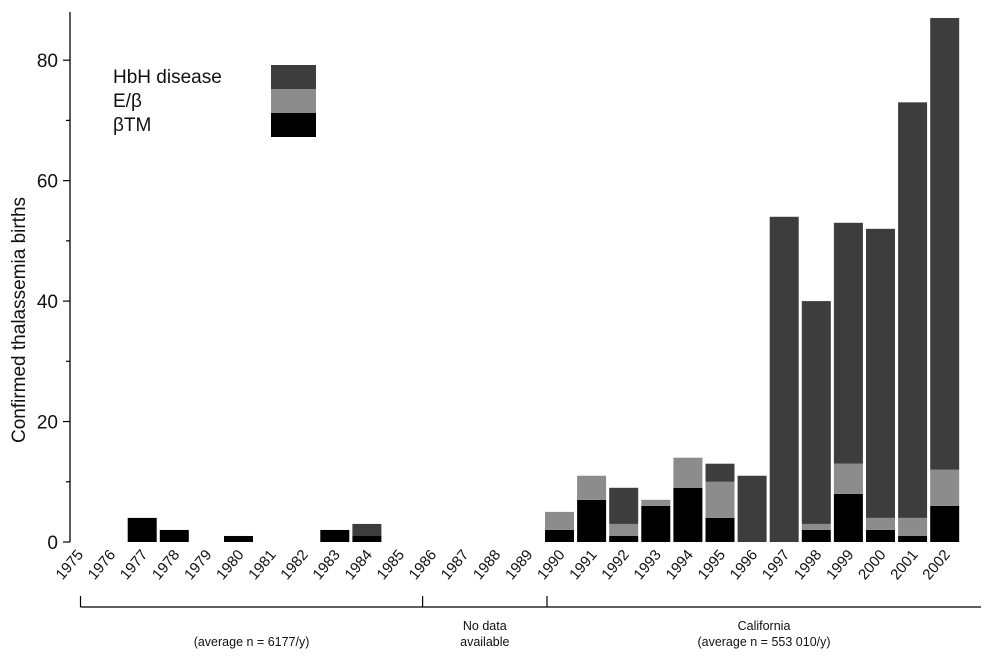 This screenshot has width=984, height=657. What do you see at coordinates (763, 642) in the screenshot?
I see `period-subtitle: (average n = 553 010/y)` at bounding box center [763, 642].